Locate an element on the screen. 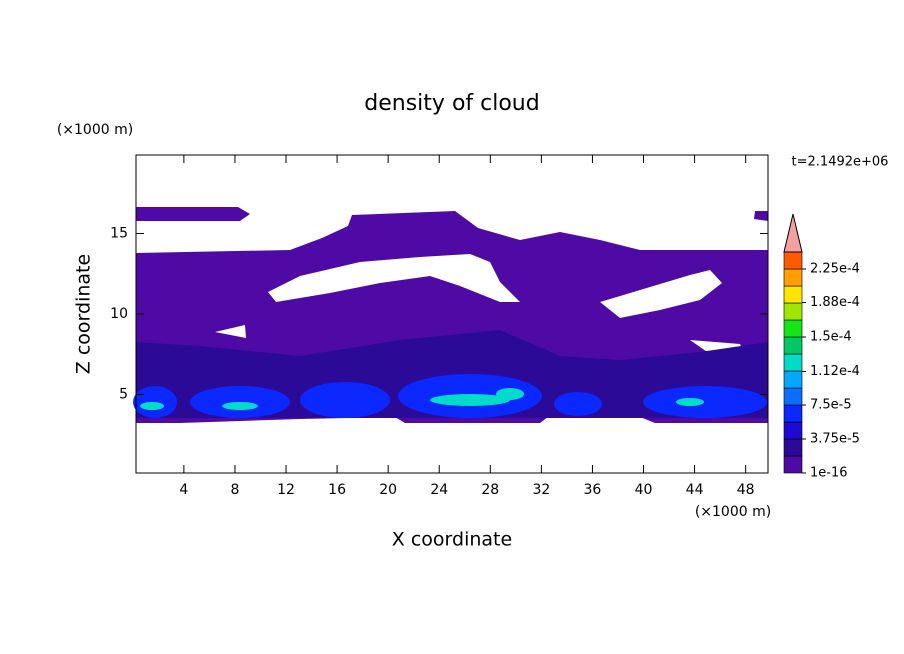 The height and width of the screenshot is (654, 904). x-tick-label: 40 is located at coordinates (644, 490).